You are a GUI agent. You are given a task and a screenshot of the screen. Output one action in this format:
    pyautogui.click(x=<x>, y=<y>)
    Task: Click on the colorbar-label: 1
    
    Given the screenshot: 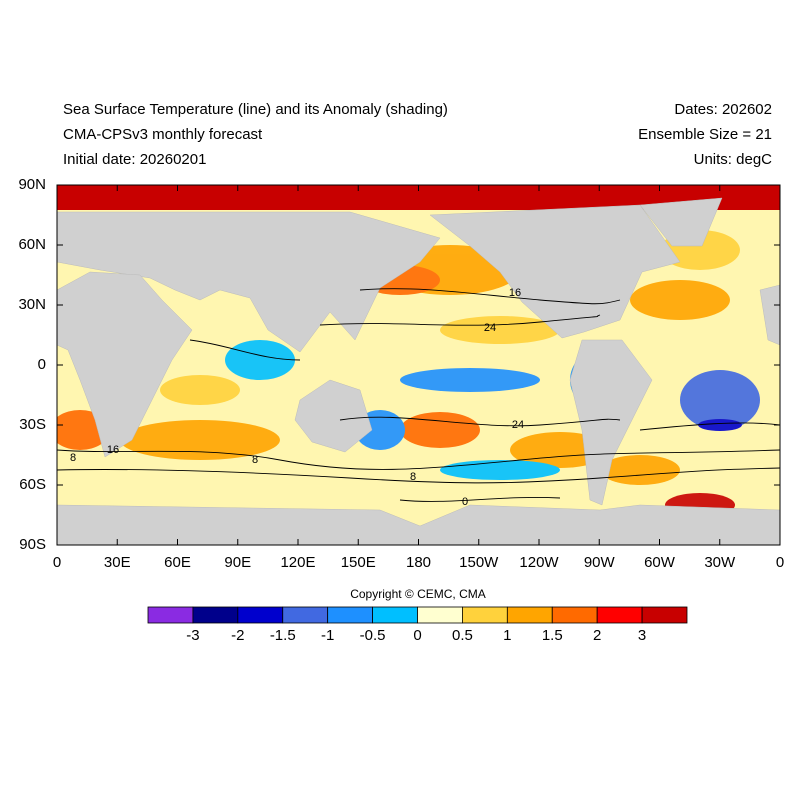 What is the action you would take?
    pyautogui.click(x=507, y=635)
    